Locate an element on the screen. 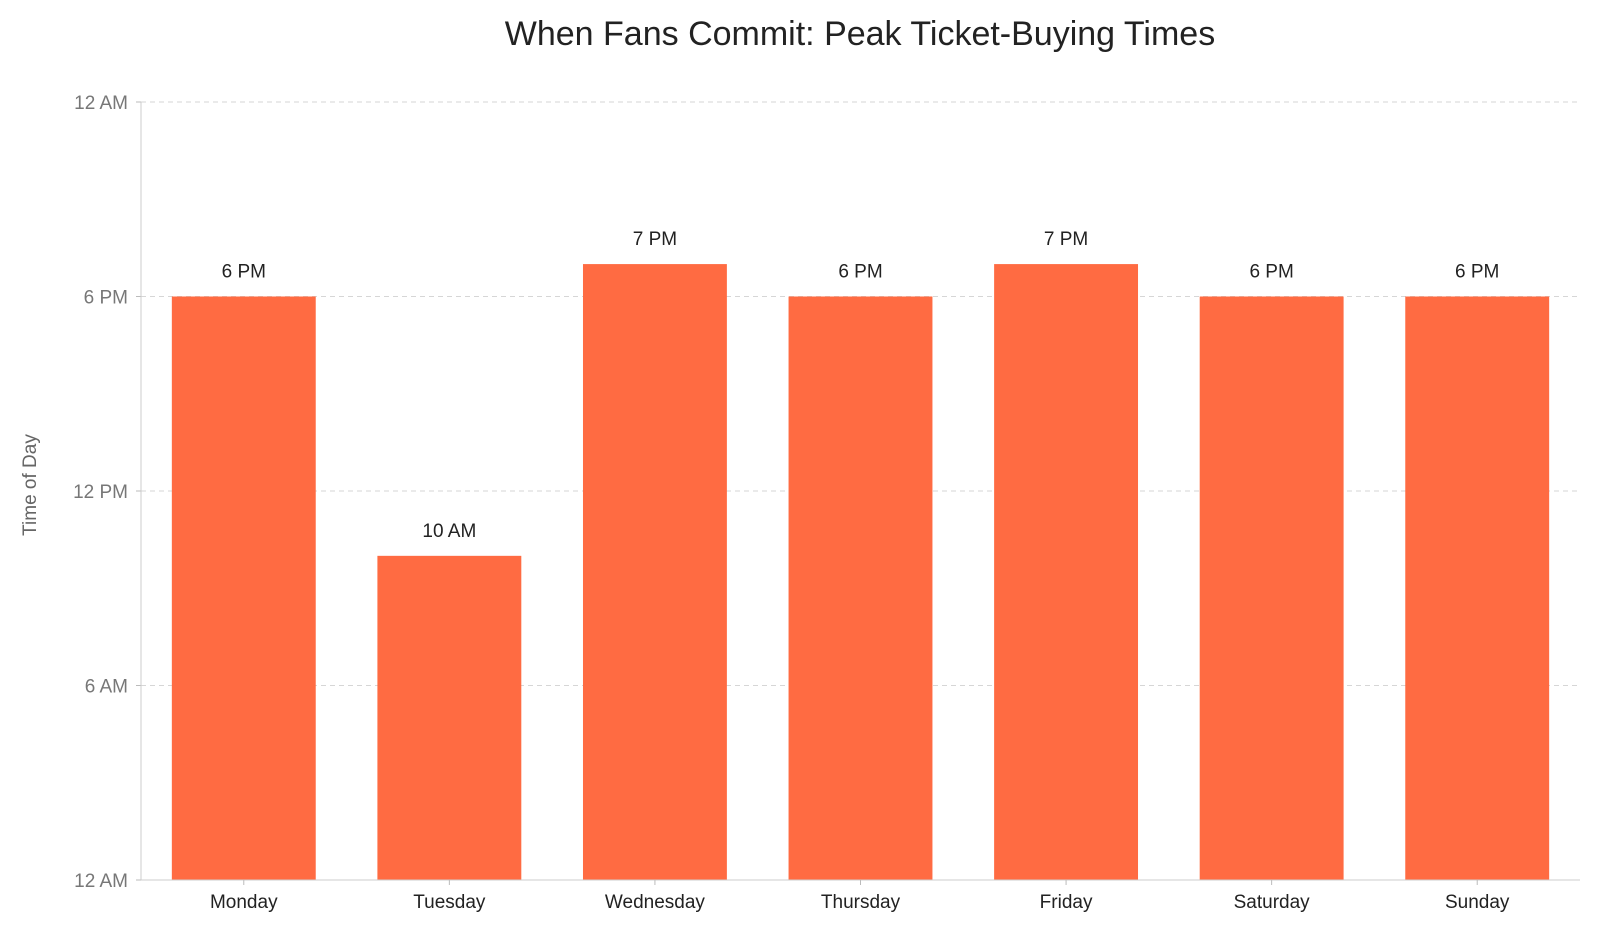 This screenshot has height=933, width=1600. bar-friday is located at coordinates (1066, 572).